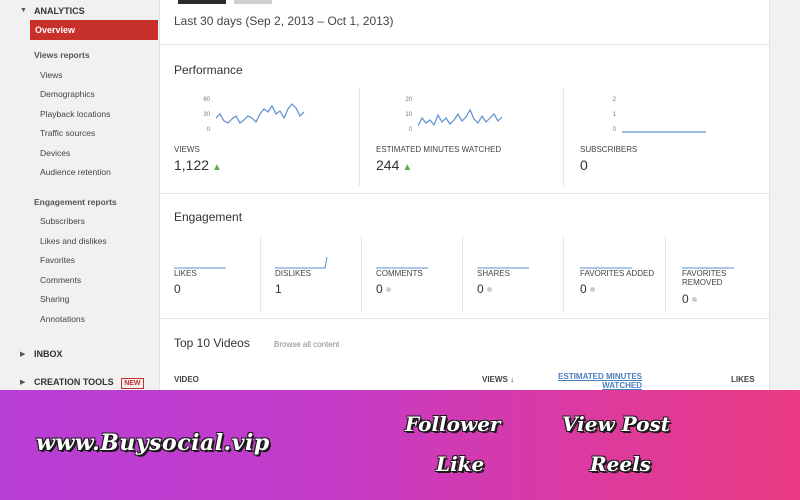 This screenshot has width=800, height=500. I want to click on comments-metric-card: COMMENTS 0, so click(412, 274).